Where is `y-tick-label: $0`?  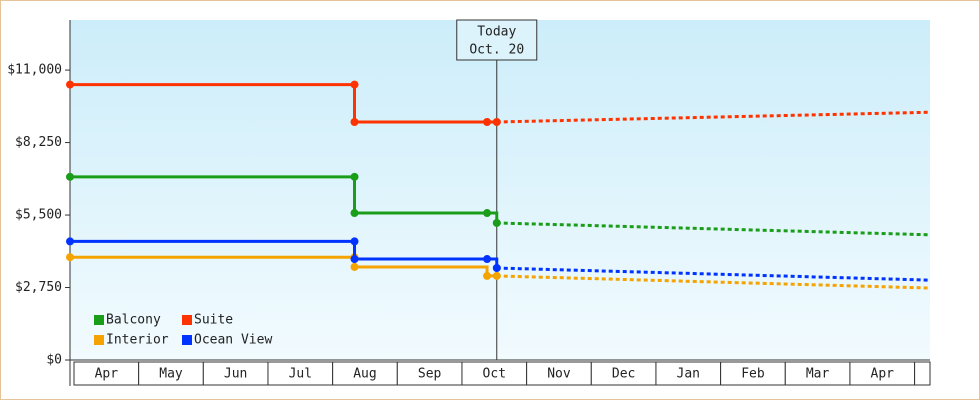
y-tick-label: $0 is located at coordinates (54, 360).